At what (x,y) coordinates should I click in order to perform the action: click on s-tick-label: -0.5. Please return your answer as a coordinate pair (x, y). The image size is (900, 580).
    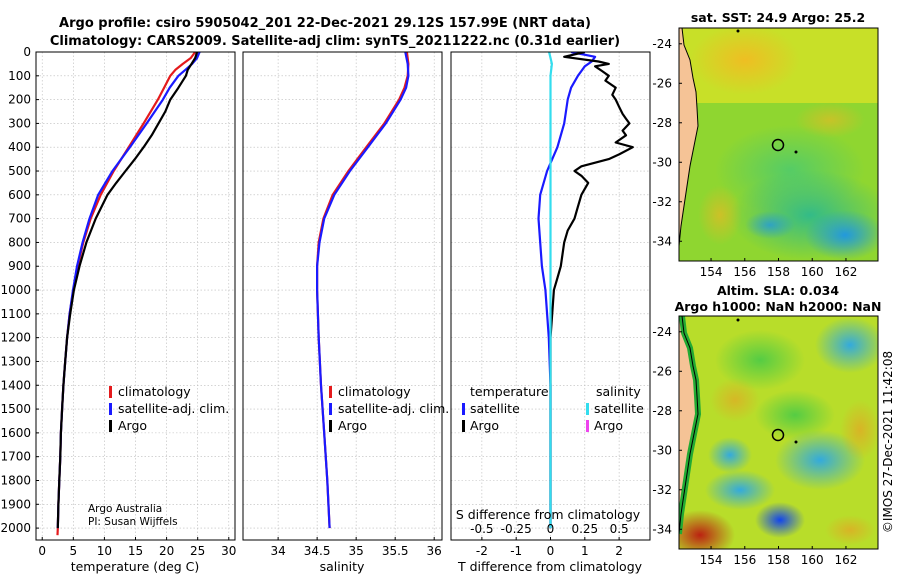
    Looking at the image, I should click on (481, 529).